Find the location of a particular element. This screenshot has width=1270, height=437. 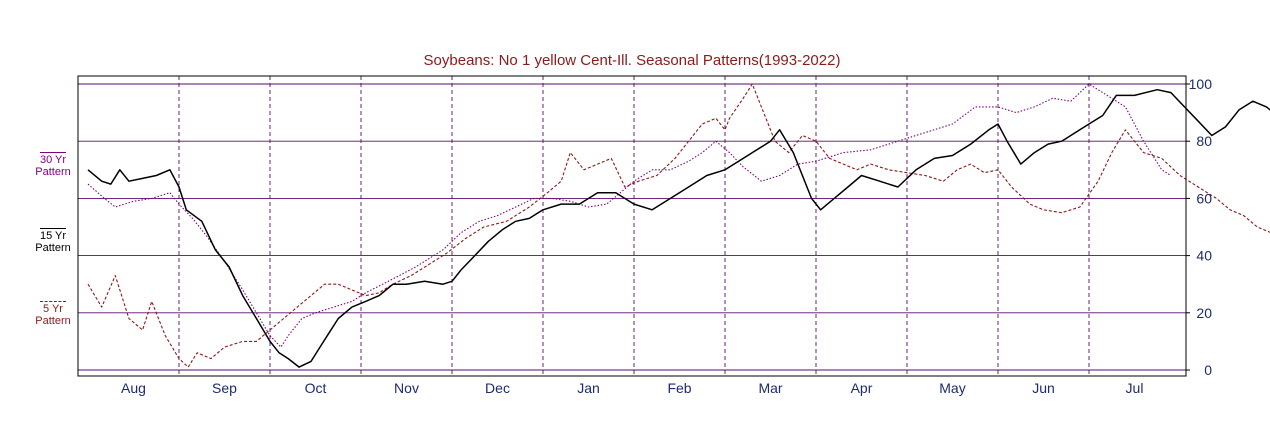

y-tick-label: 40 is located at coordinates (1204, 256).